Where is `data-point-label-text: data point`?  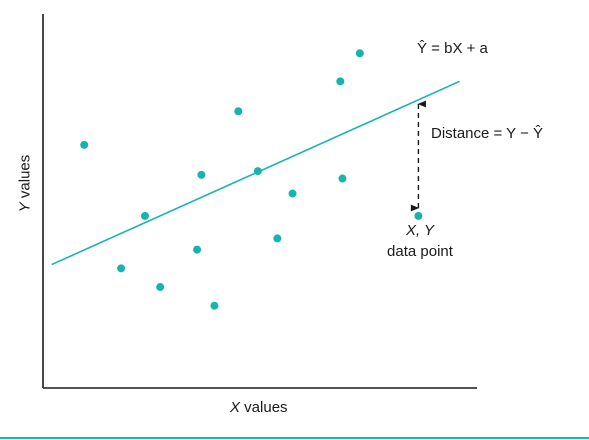
data-point-label-text: data point is located at coordinates (420, 251).